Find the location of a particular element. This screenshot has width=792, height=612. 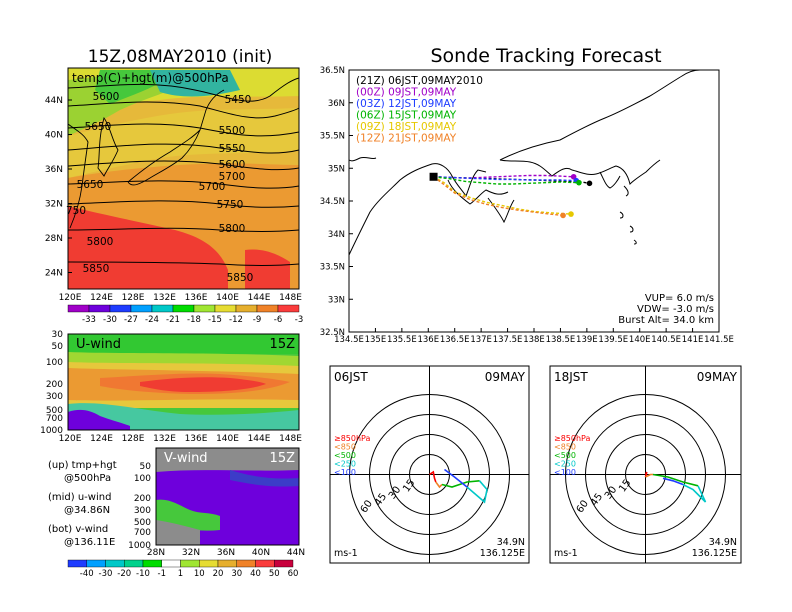

lon-tick-label: 141E is located at coordinates (693, 340).